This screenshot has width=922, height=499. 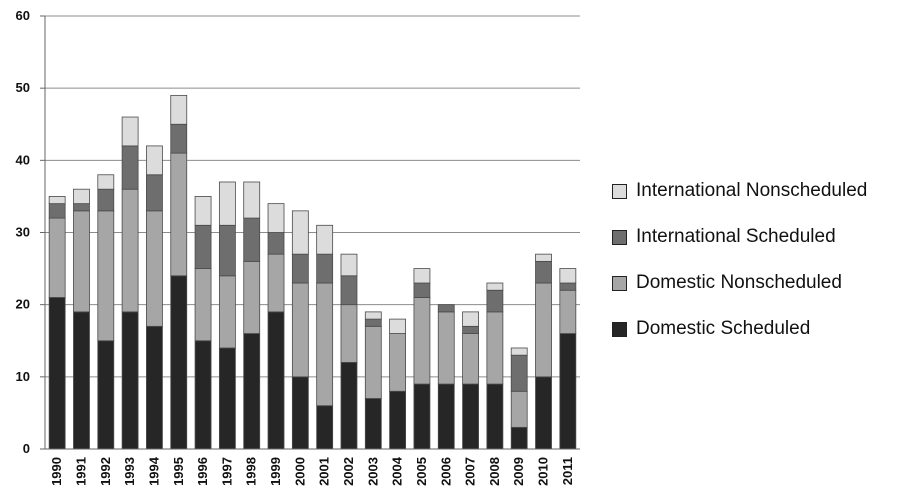 I want to click on x-tick-label-1997: 1997, so click(x=226, y=471).